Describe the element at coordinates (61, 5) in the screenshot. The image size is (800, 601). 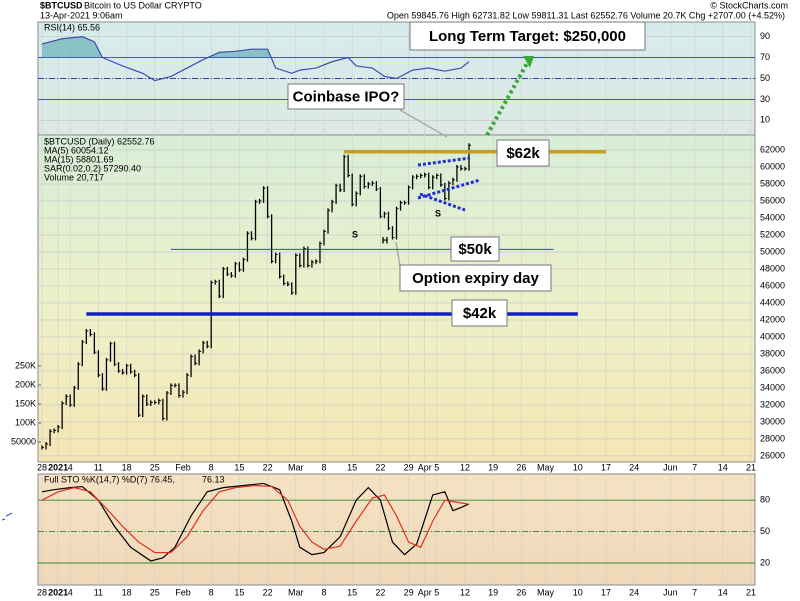
I see `symbol: $BTCUSD` at that location.